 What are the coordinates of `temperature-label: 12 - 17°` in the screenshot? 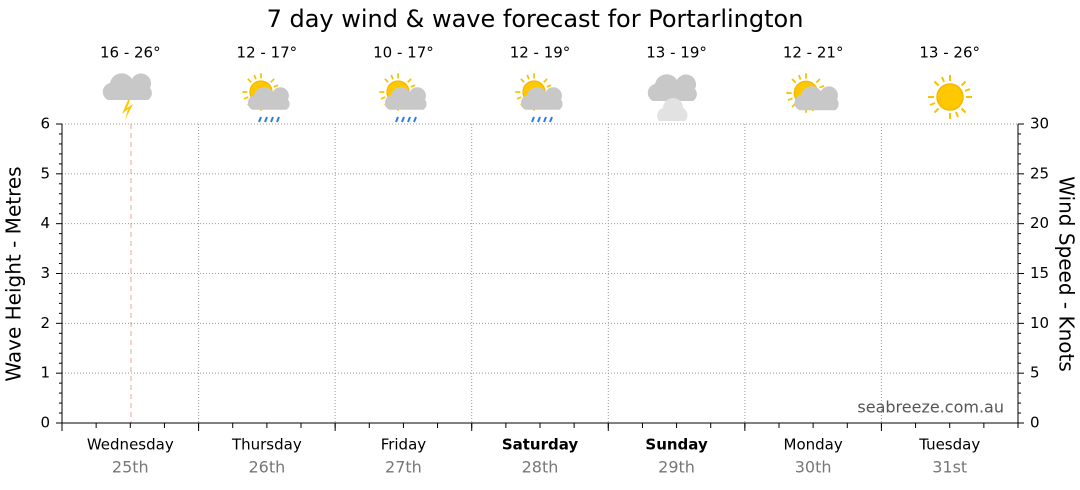 It's located at (267, 53).